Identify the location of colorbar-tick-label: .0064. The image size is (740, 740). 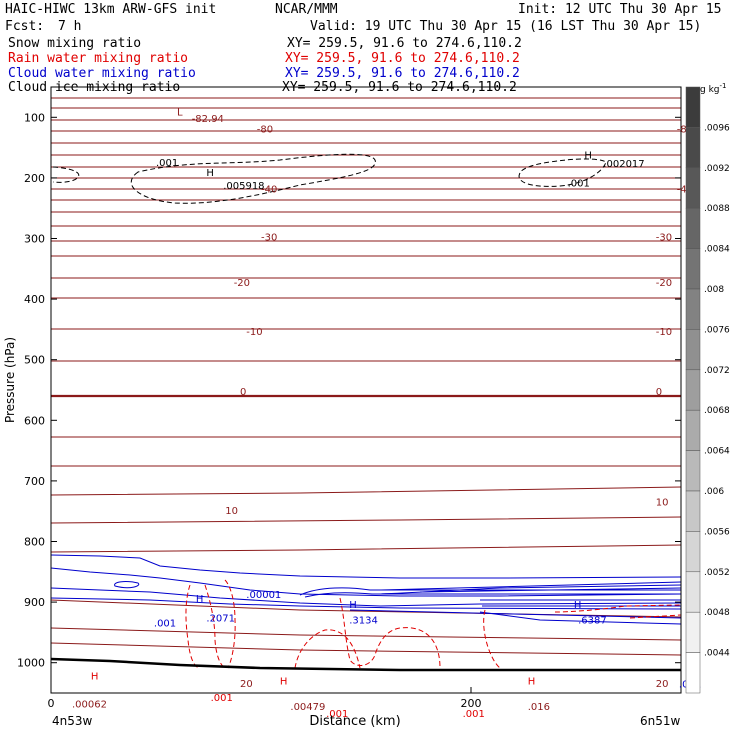
(717, 452).